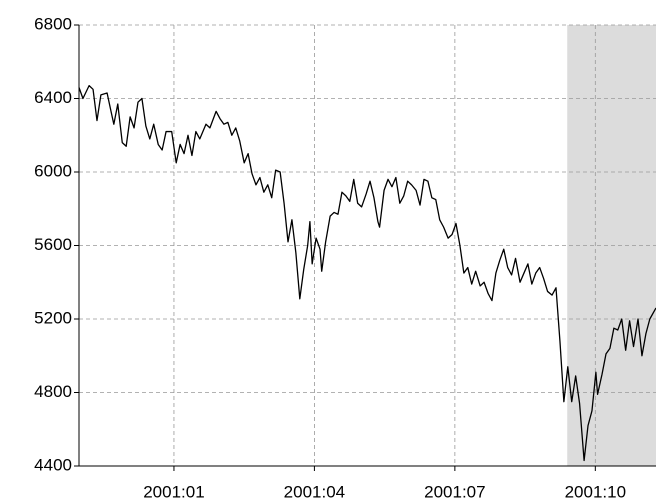 The height and width of the screenshot is (504, 656). What do you see at coordinates (53, 170) in the screenshot?
I see `y-tick-label: 6000` at bounding box center [53, 170].